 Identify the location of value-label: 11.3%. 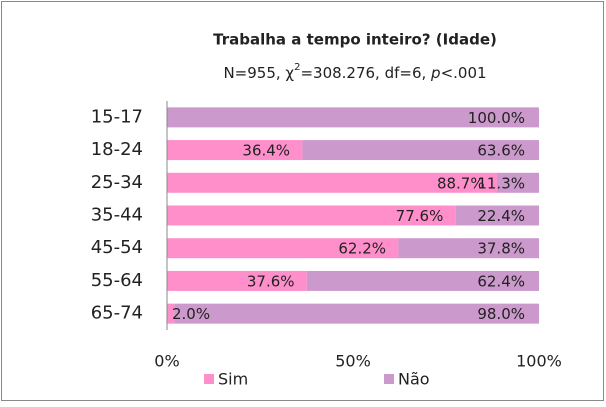
(501, 183).